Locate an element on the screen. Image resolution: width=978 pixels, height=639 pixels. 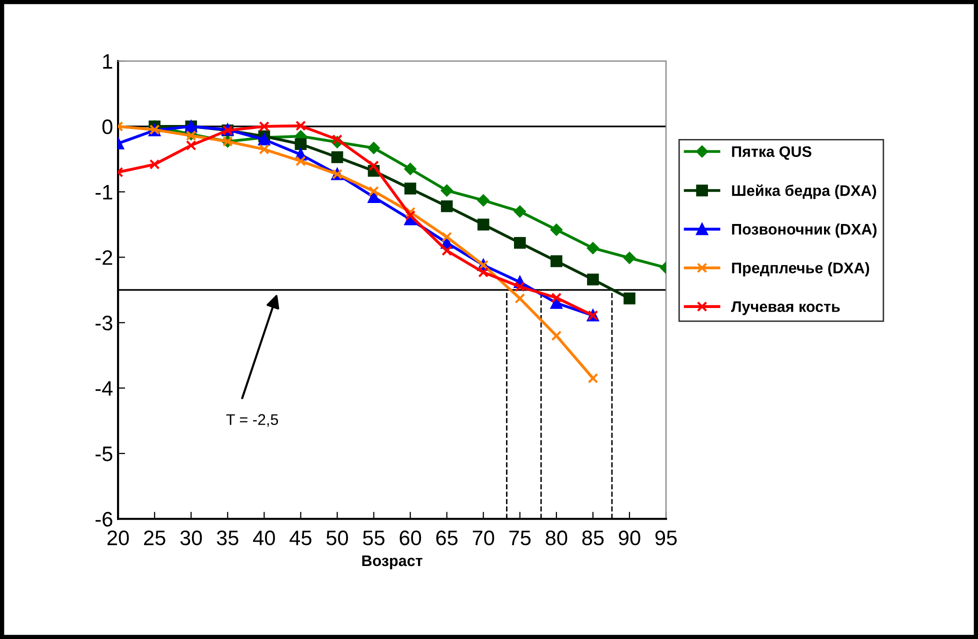
x-tick-label: 40 is located at coordinates (264, 538).